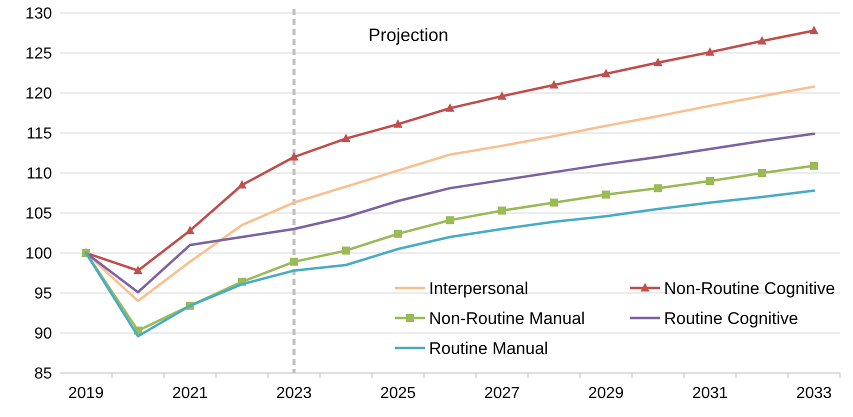 The height and width of the screenshot is (417, 853). I want to click on legend-label: Non-Routine Manual, so click(507, 318).